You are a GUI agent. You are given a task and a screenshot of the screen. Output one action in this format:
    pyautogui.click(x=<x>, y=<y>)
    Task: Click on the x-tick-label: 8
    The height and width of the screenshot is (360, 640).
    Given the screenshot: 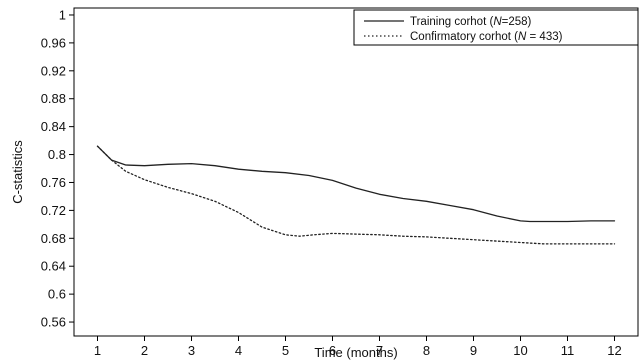 What is the action you would take?
    pyautogui.click(x=426, y=350)
    